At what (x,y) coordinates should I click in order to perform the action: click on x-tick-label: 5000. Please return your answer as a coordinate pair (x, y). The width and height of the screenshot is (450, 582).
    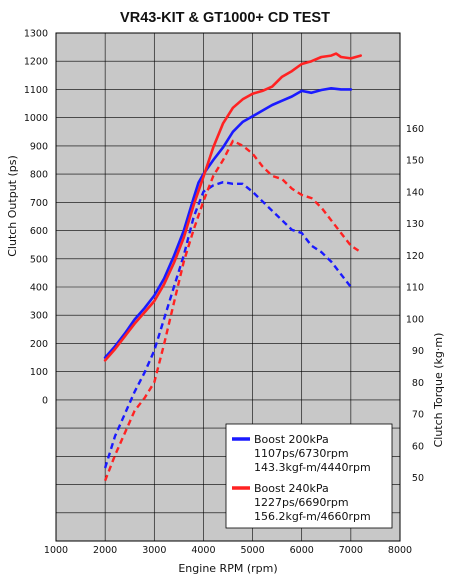
    Looking at the image, I should click on (252, 550).